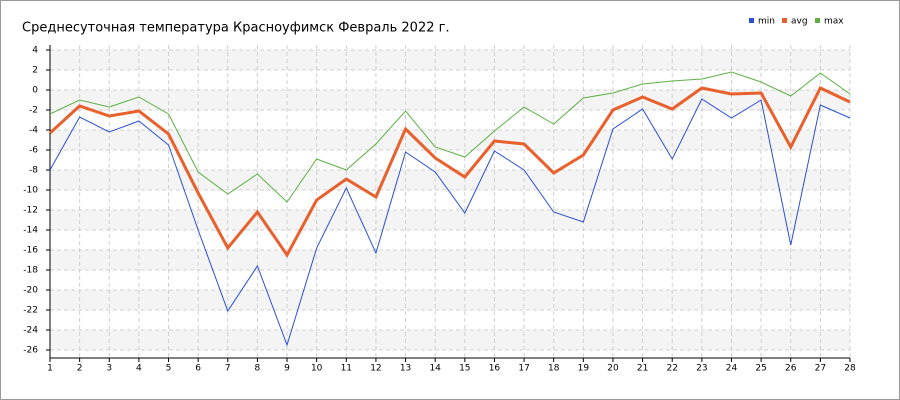  I want to click on x-tick-label: 19, so click(584, 369).